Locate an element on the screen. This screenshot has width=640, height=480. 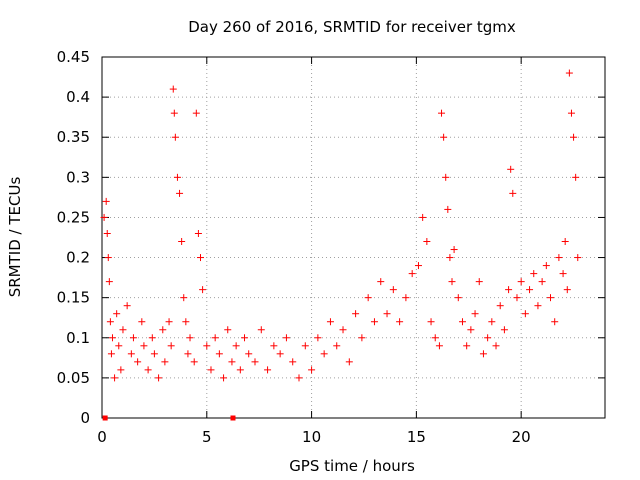
y-tick-label: 0.15 is located at coordinates (73, 298).